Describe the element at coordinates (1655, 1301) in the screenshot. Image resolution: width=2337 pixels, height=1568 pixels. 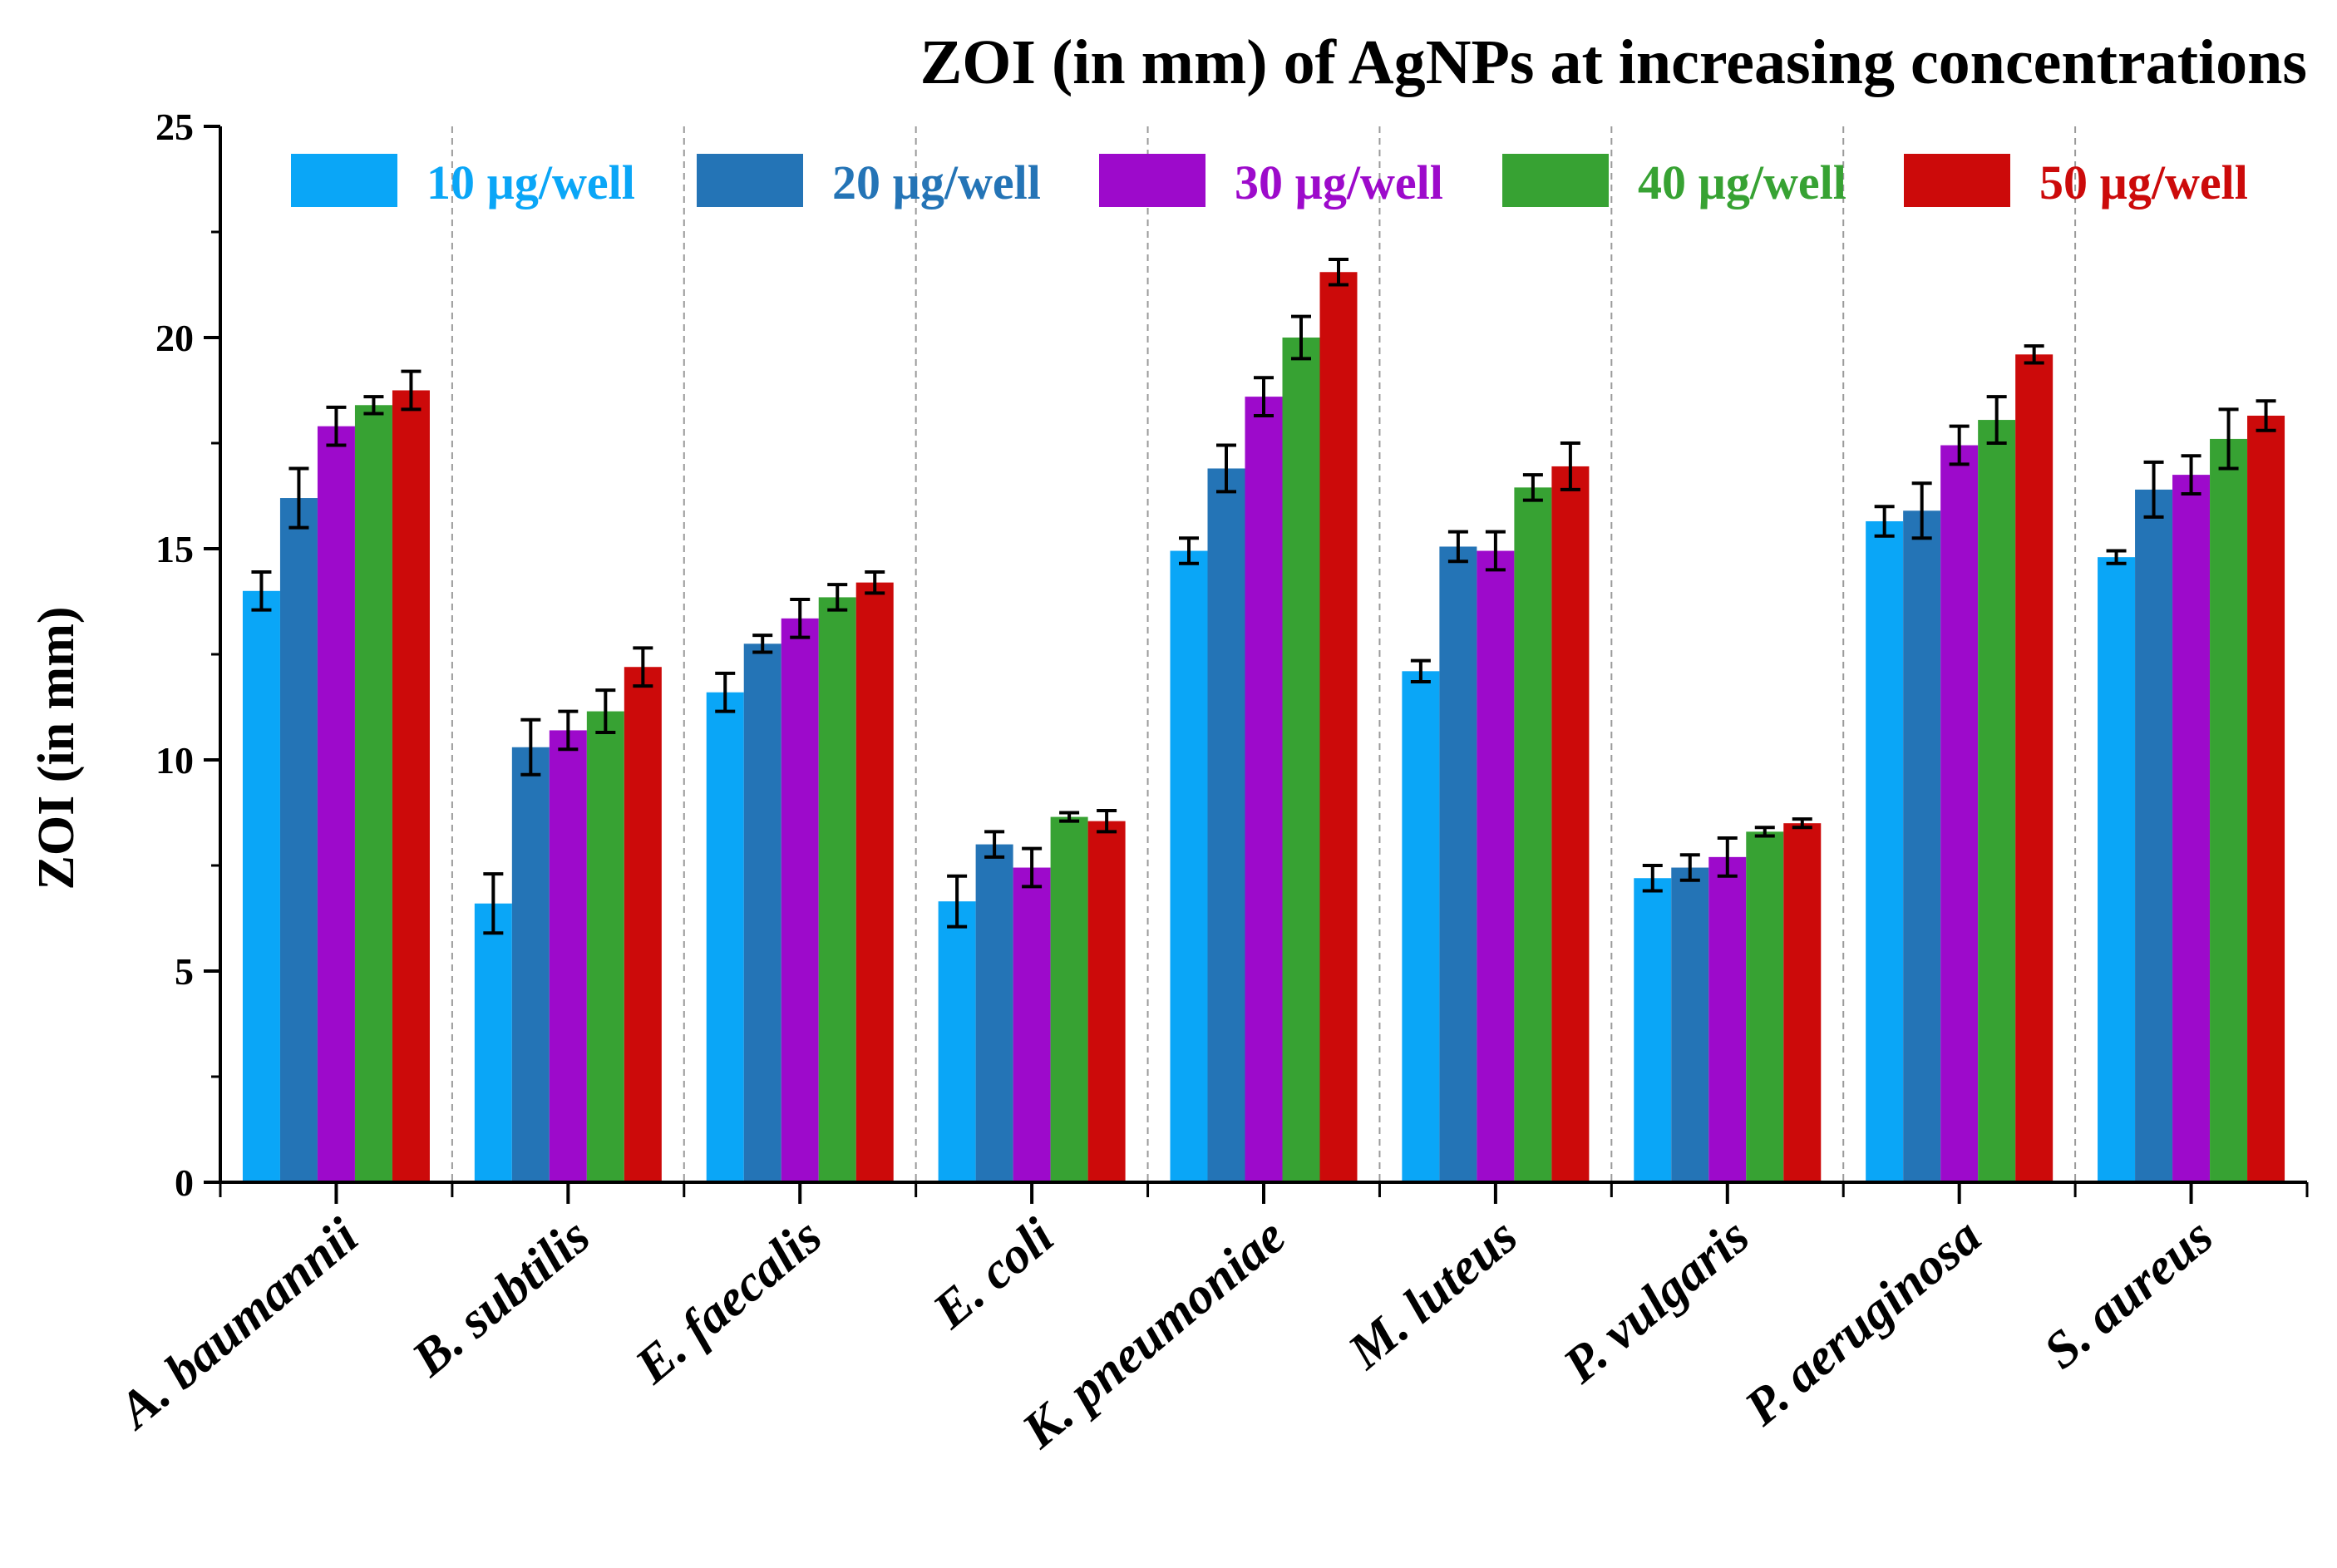
I see `x-tick-label: P. vulgaris` at that location.